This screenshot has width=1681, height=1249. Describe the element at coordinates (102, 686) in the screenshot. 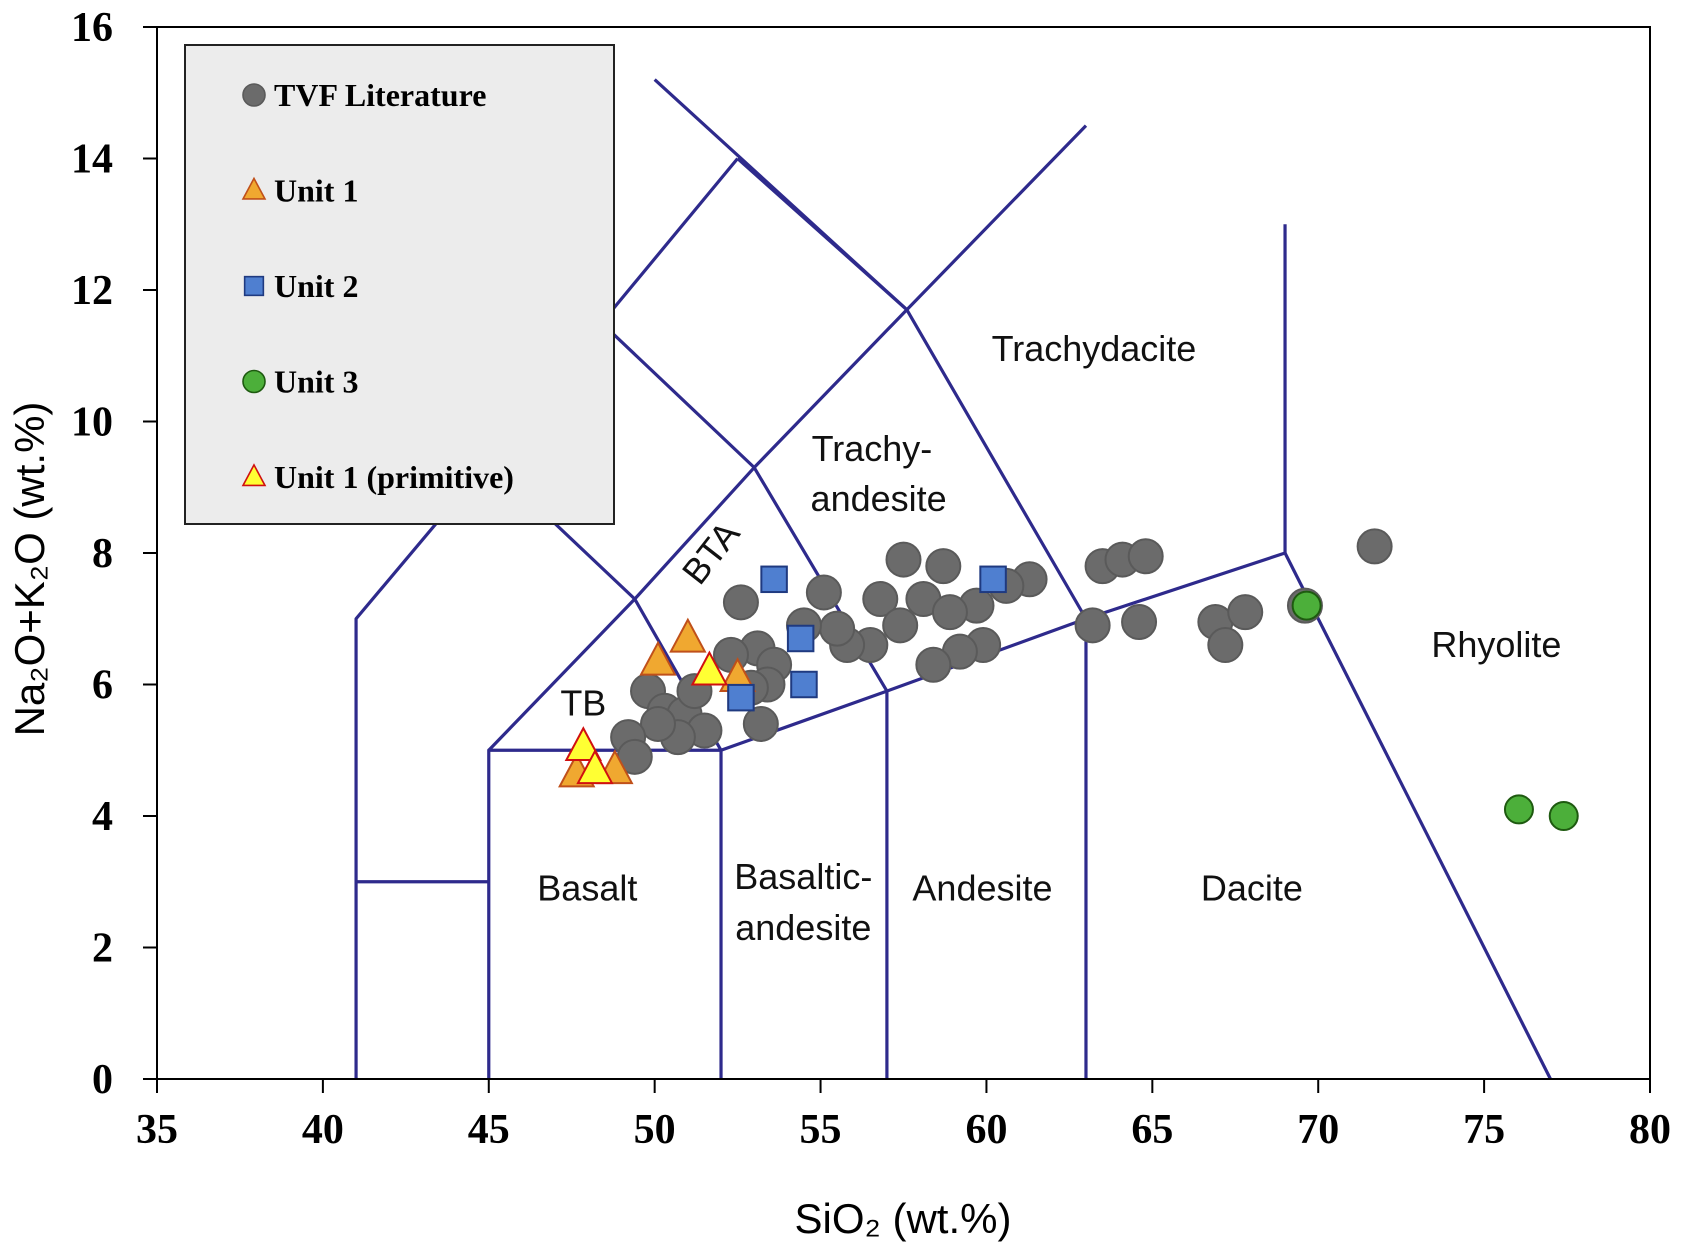

I see `y-tick-label: 6` at that location.